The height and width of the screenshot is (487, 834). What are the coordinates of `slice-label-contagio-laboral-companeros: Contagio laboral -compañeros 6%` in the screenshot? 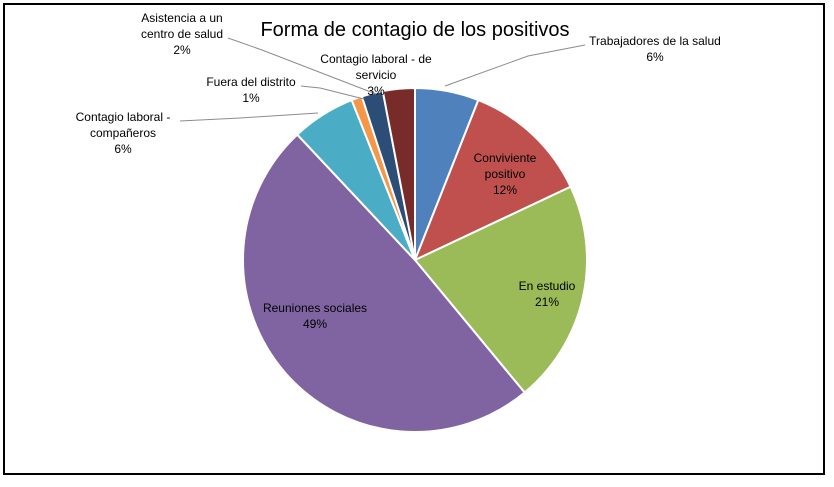 It's located at (123, 133).